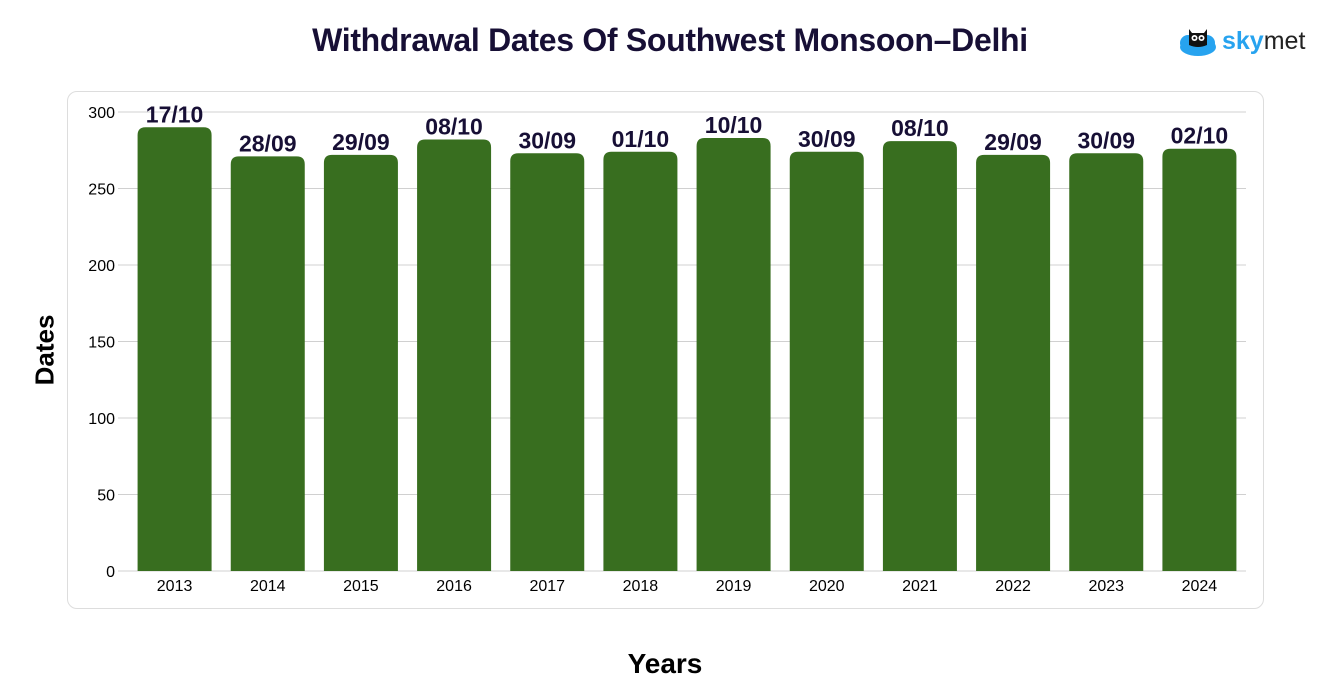 This screenshot has height=700, width=1330. I want to click on y-tick-label: 250, so click(101, 190).